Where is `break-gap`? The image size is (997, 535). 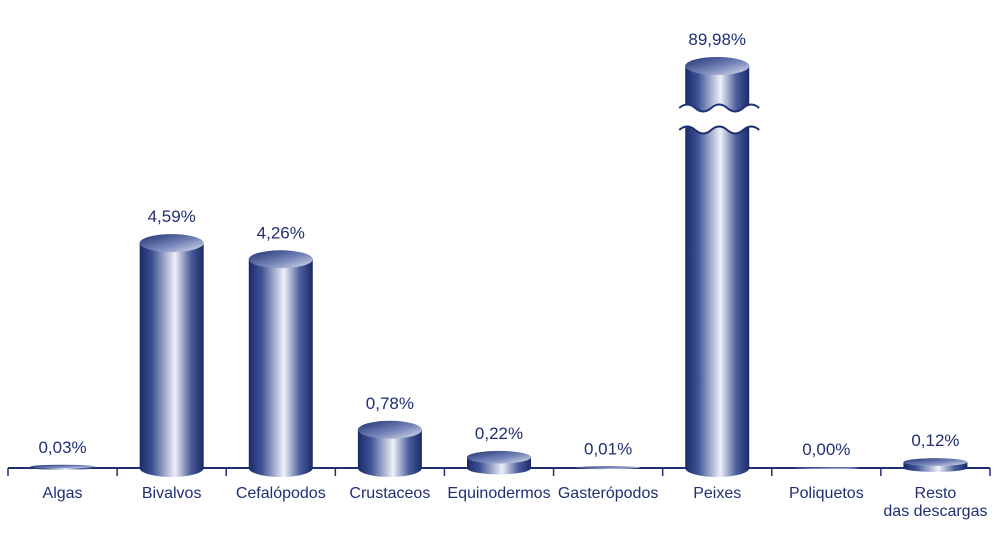 break-gap is located at coordinates (718, 119).